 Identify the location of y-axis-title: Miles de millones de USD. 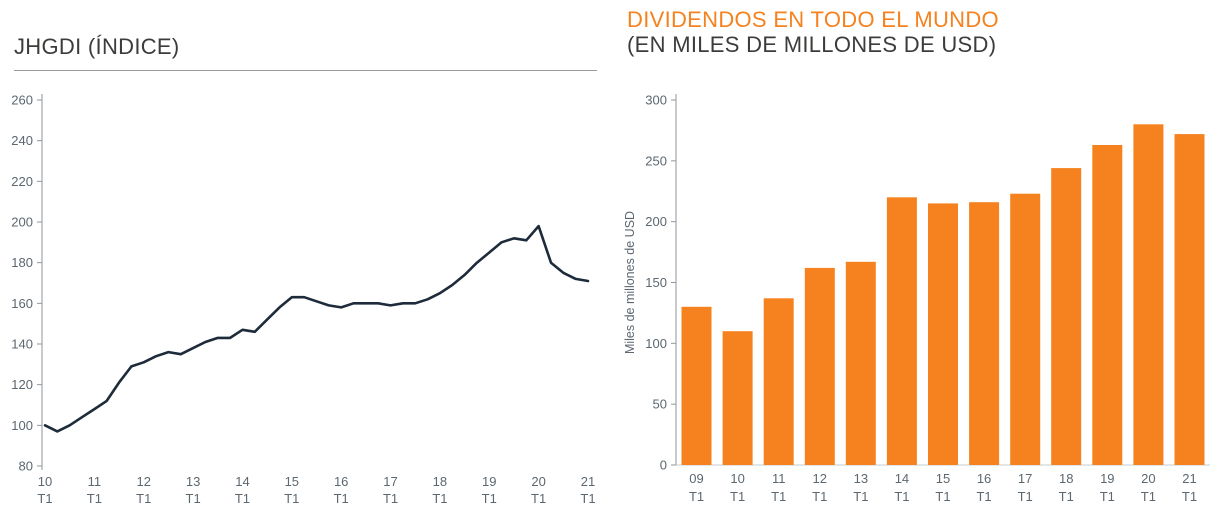
(630, 282).